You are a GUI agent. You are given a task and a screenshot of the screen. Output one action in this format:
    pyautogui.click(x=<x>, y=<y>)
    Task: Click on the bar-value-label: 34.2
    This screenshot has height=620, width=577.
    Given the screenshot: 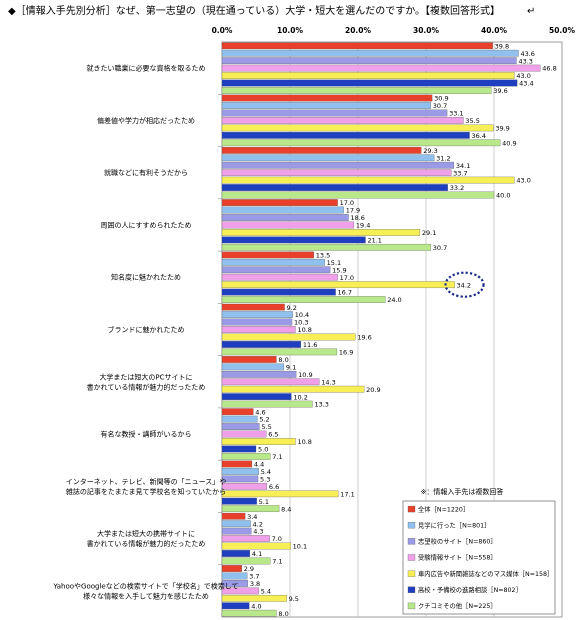 What is the action you would take?
    pyautogui.click(x=464, y=285)
    